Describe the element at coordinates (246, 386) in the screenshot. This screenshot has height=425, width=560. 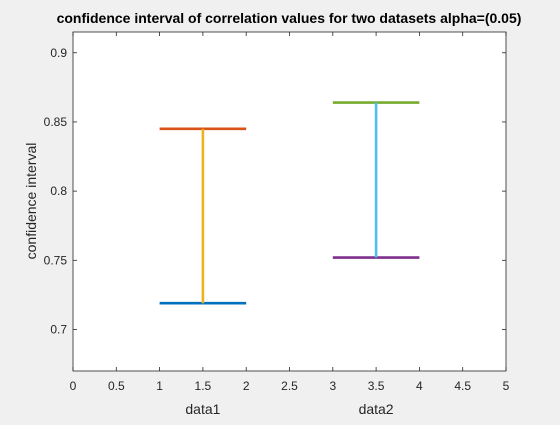
I see `x-tick-label: 2` at that location.